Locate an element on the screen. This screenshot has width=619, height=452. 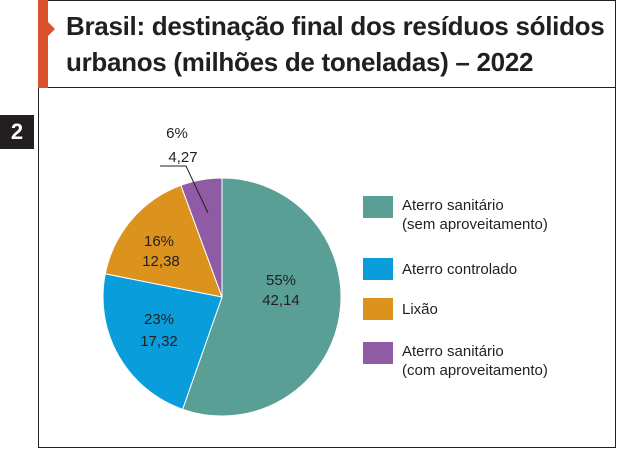
figure-number-badge: 2 is located at coordinates (17, 132).